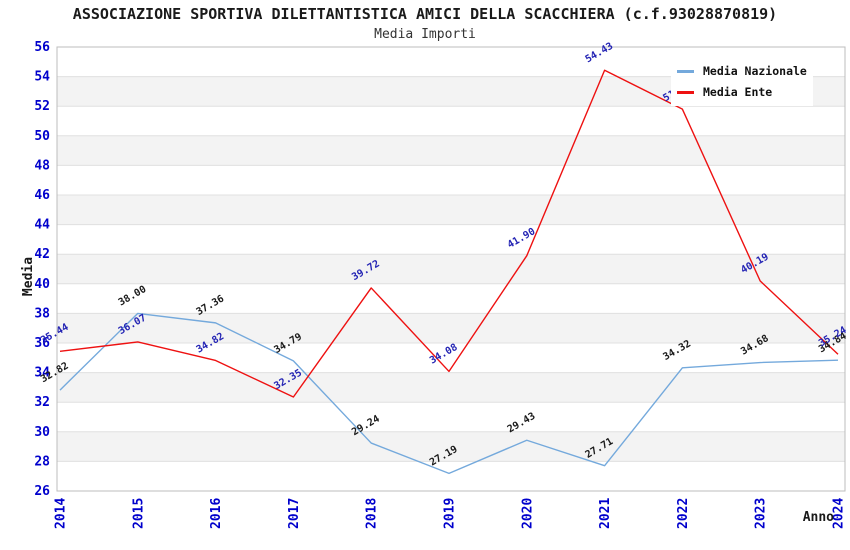 This screenshot has width=850, height=550. Describe the element at coordinates (605, 513) in the screenshot. I see `x-tick-label: 2021` at that location.